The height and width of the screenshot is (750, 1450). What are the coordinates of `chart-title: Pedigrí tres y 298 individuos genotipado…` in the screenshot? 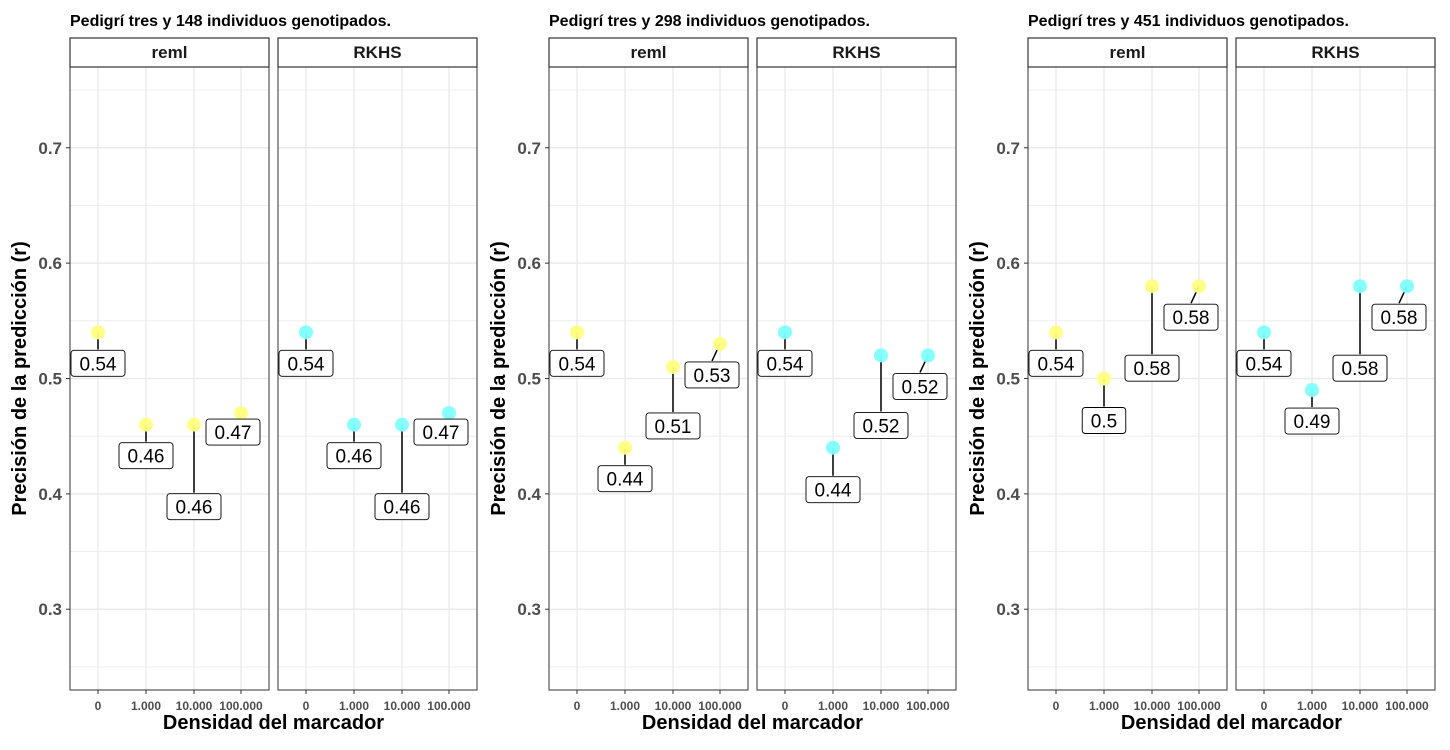 It's located at (709, 21).